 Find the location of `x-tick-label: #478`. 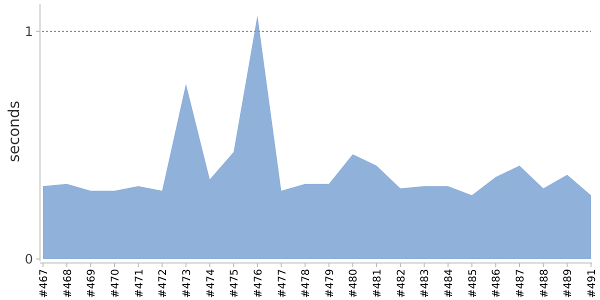

x-tick-label: #478 is located at coordinates (306, 283).